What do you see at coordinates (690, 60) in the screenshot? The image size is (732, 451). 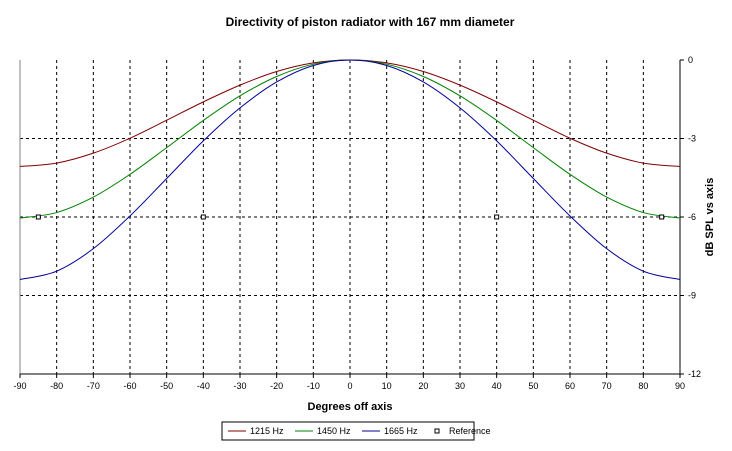 I see `y-tick-label: 0` at bounding box center [690, 60].